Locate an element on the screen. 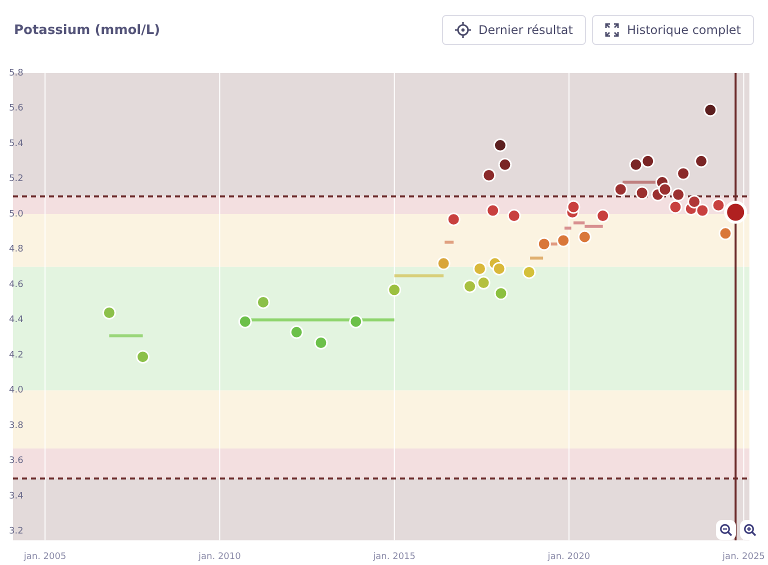  y-tick-label: 3.2 is located at coordinates (16, 531).